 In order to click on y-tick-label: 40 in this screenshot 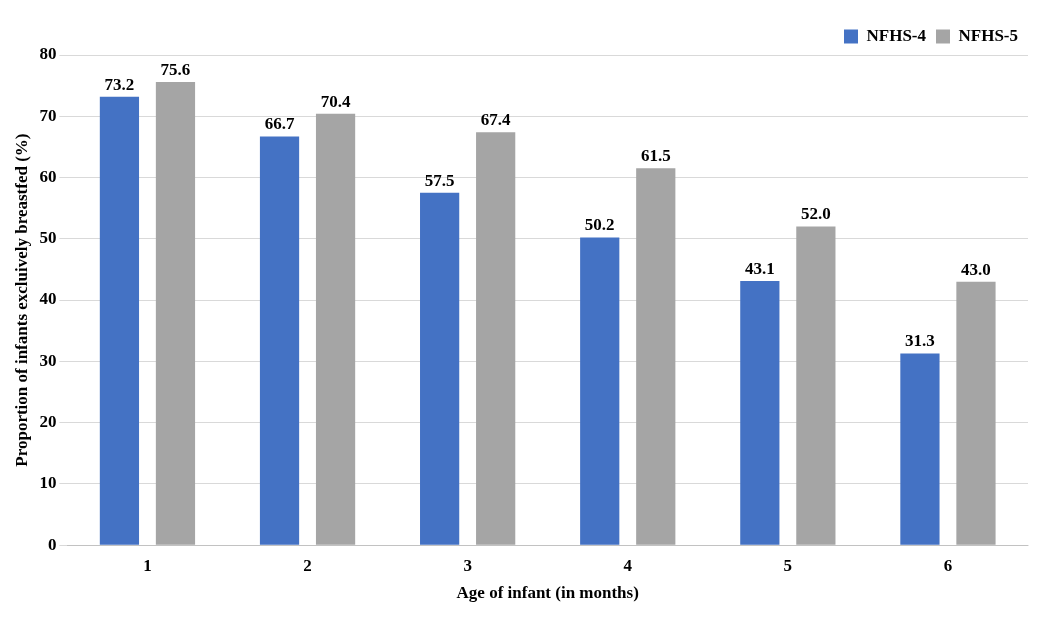, I will do `click(48, 299)`.